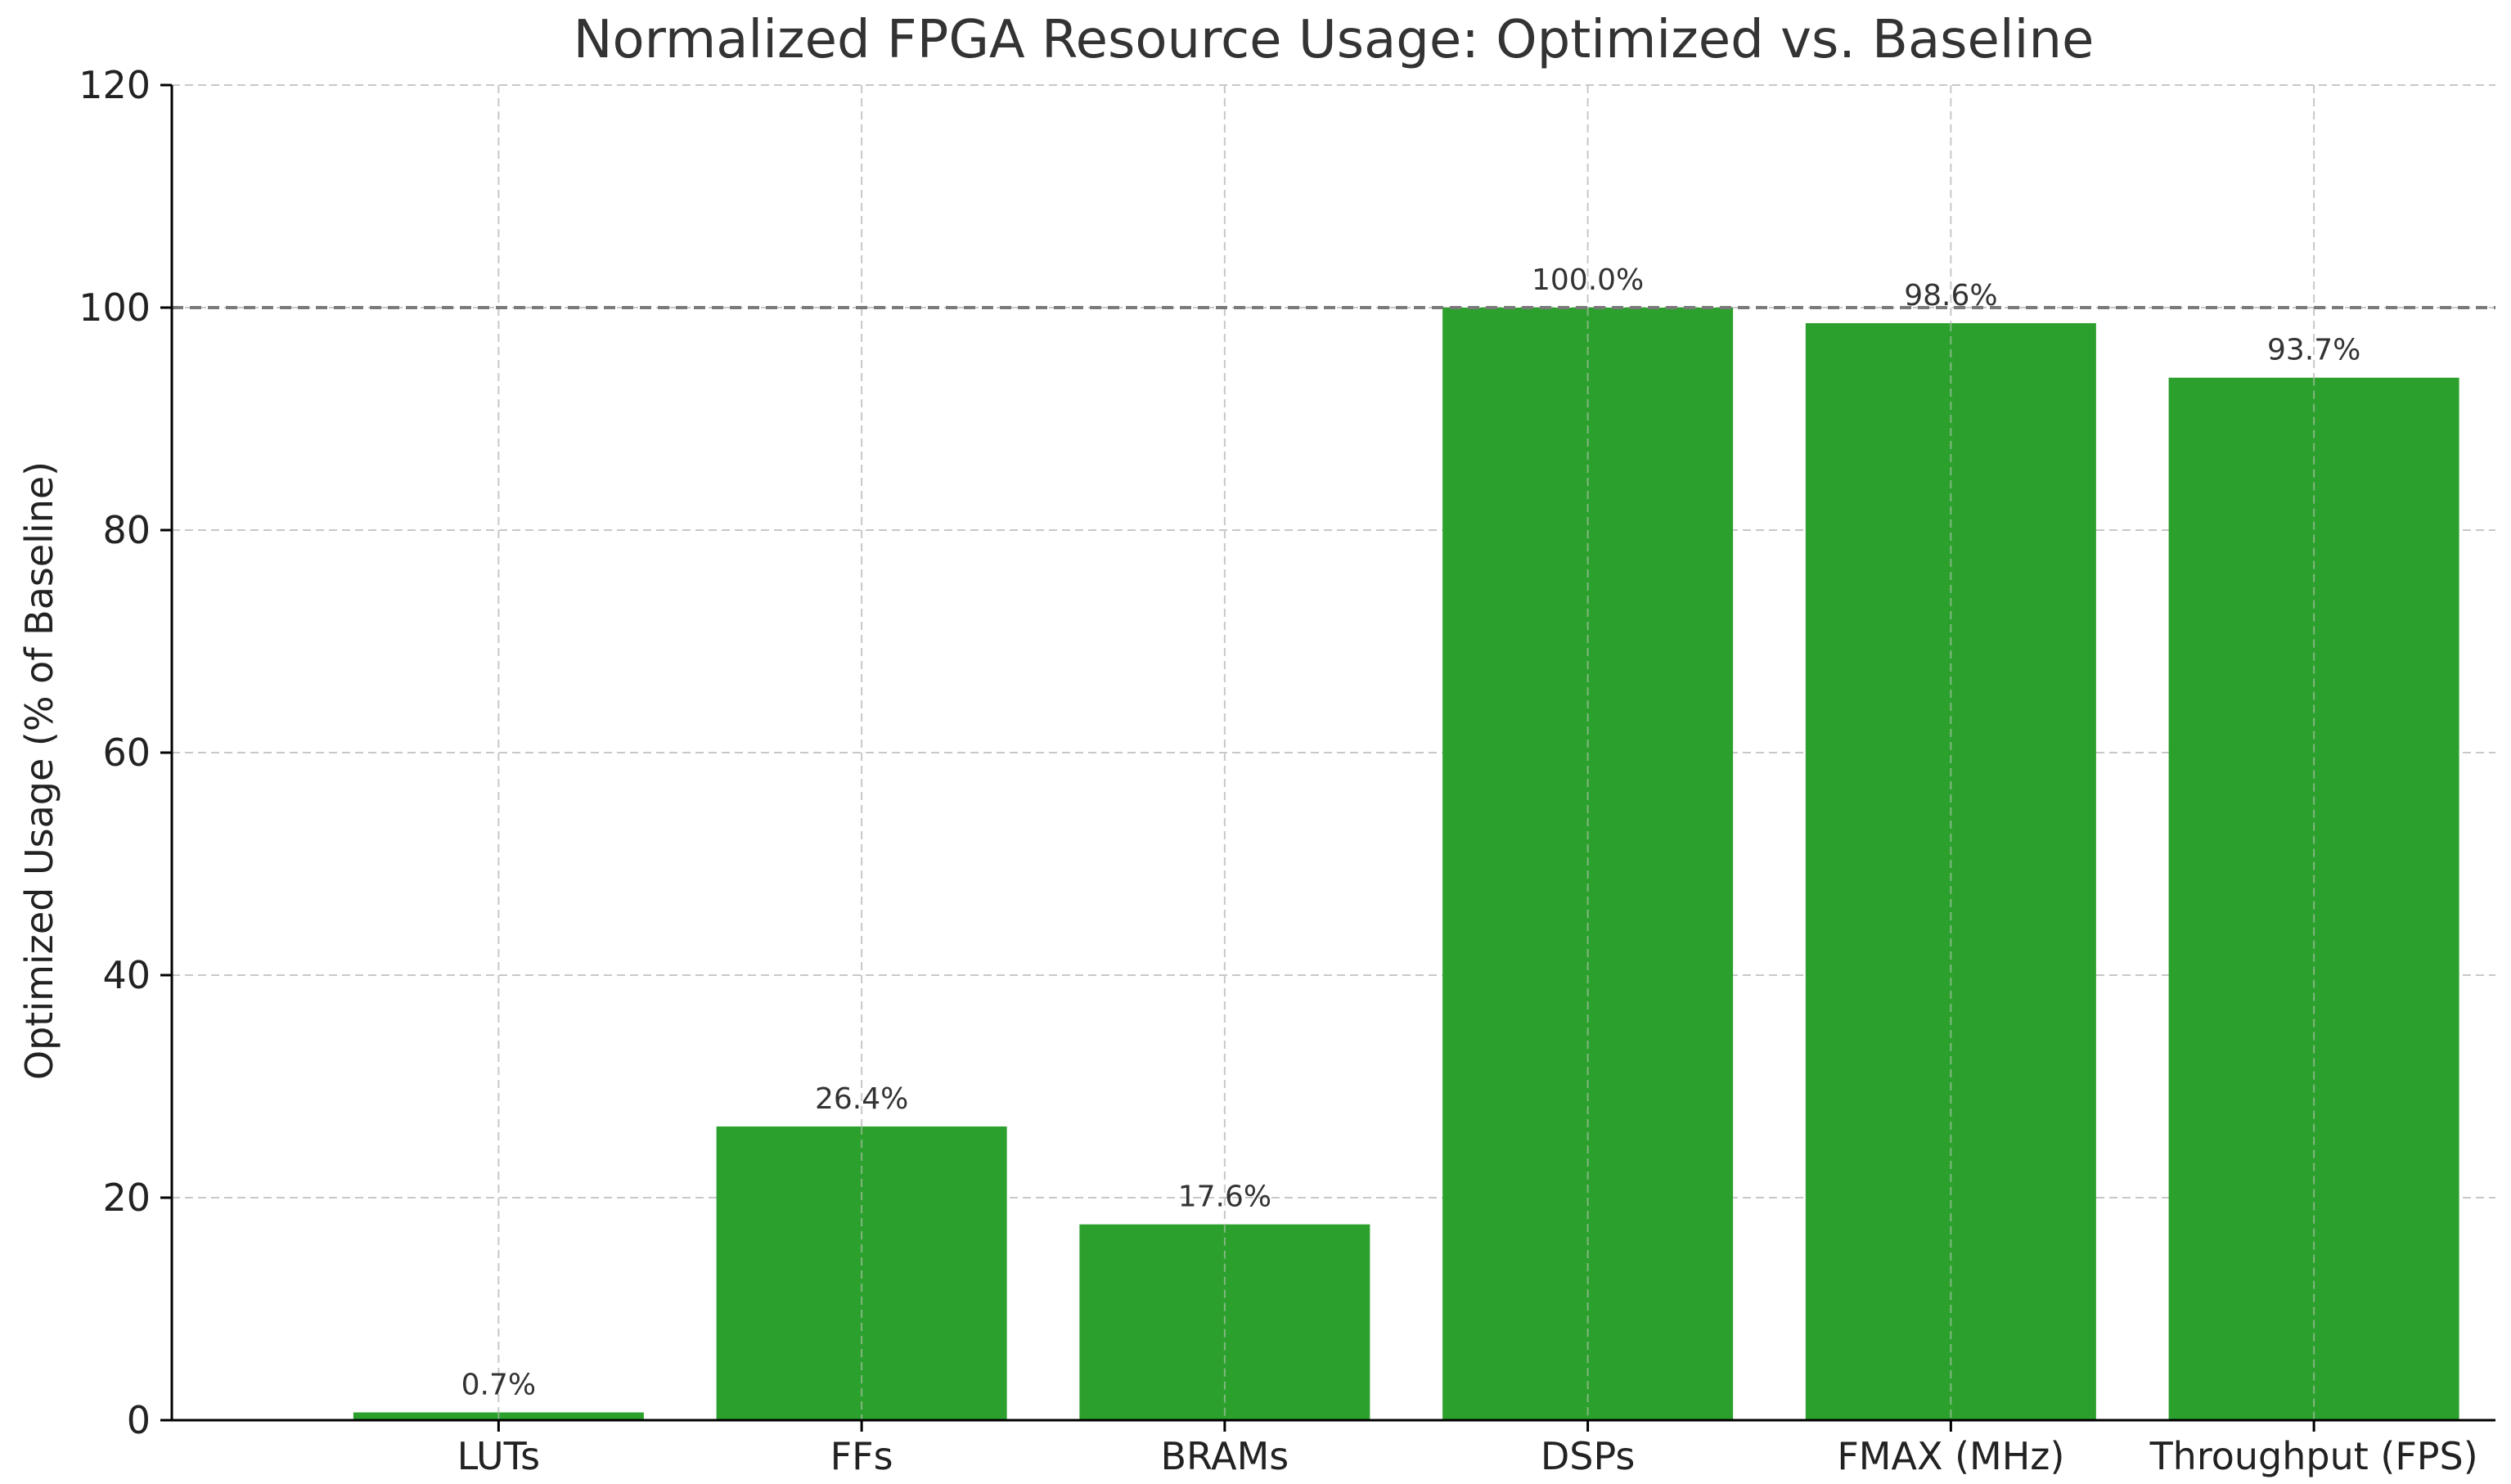 Image resolution: width=2511 pixels, height=1484 pixels. What do you see at coordinates (1951, 296) in the screenshot?
I see `bar-value-label: 98.6%` at bounding box center [1951, 296].